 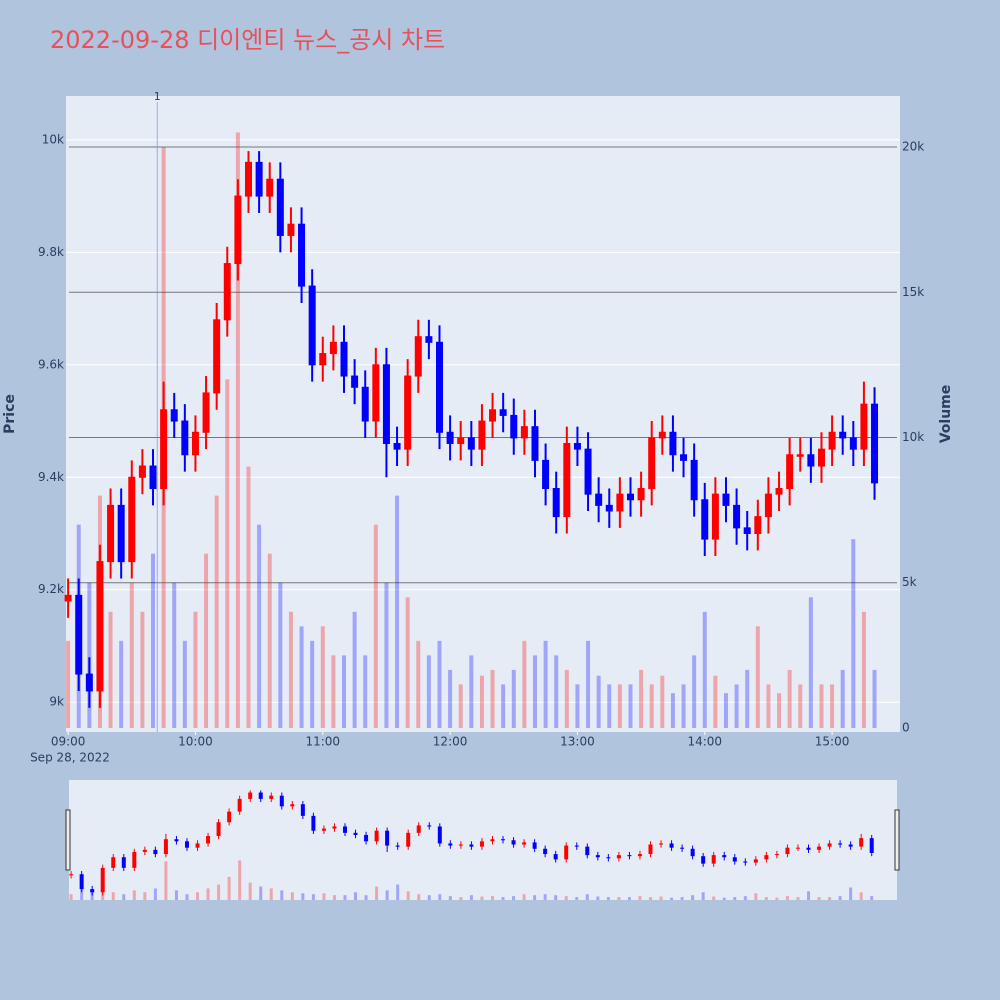 What do you see at coordinates (946, 414) in the screenshot?
I see `y2-axis-title: Volume` at bounding box center [946, 414].